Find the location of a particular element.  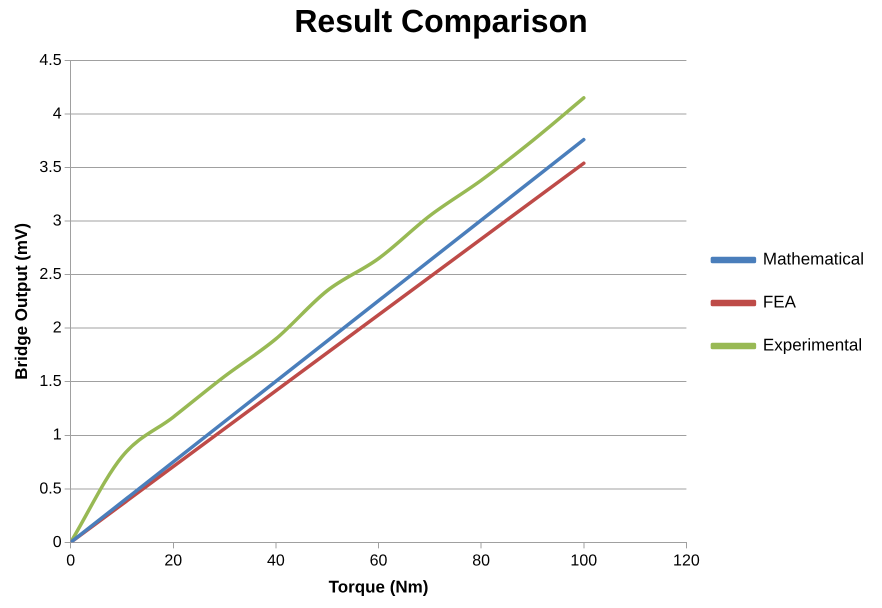

y-tick-label: 2.5 is located at coordinates (50, 275).